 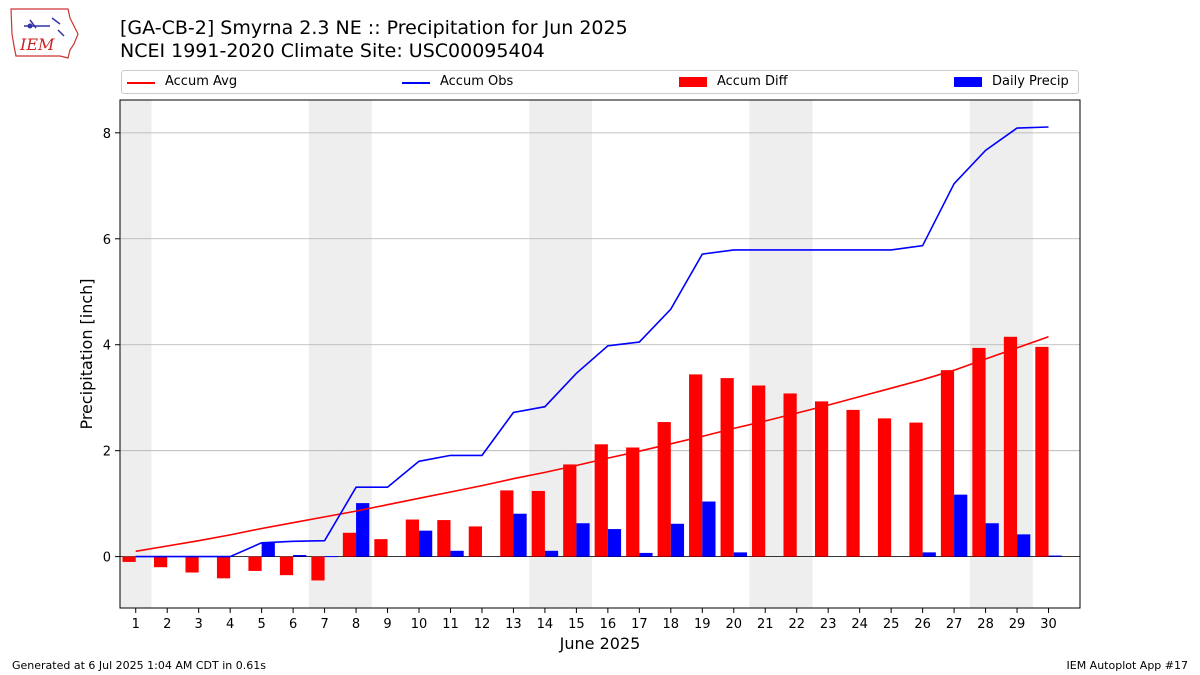 What do you see at coordinates (1017, 624) in the screenshot?
I see `x-tick-label-29: 29` at bounding box center [1017, 624].